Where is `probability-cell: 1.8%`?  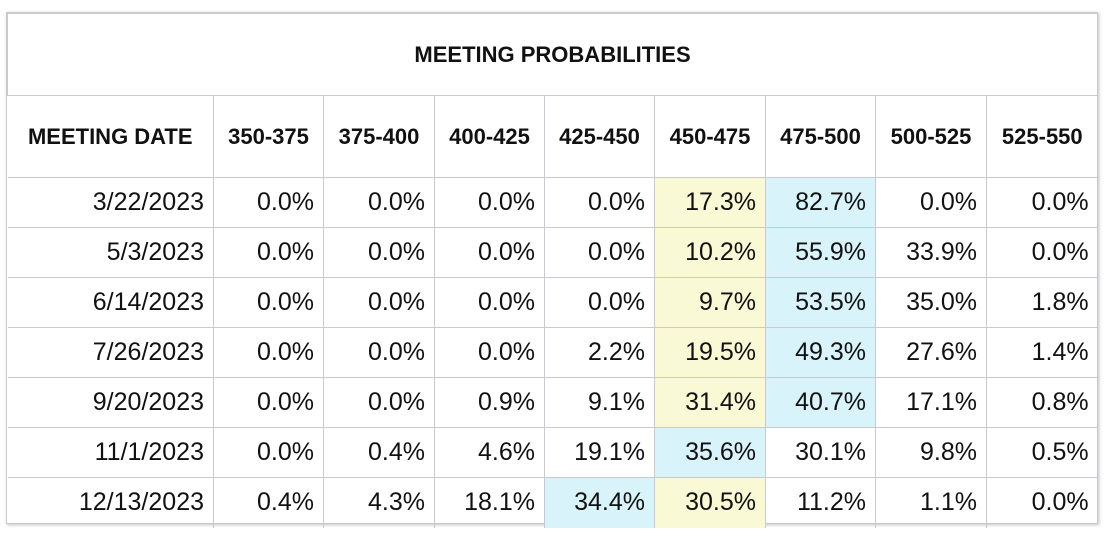
probability-cell: 1.8% is located at coordinates (1041, 302).